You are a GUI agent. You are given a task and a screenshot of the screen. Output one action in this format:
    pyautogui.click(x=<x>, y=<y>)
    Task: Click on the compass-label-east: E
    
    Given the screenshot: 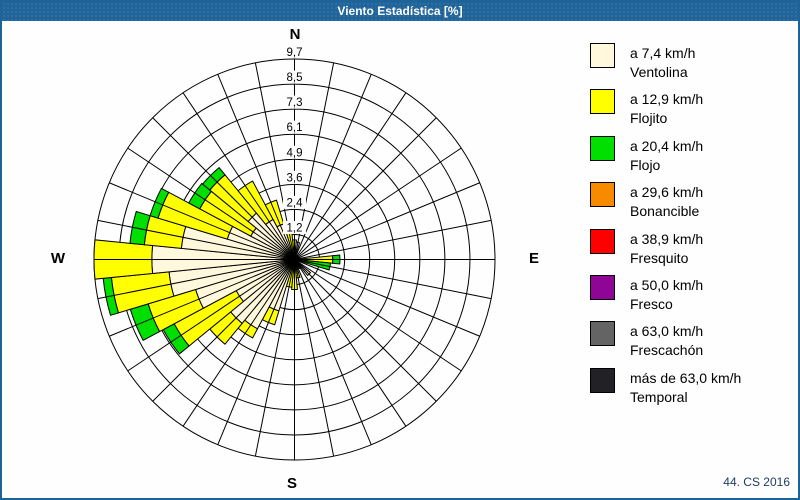 What is the action you would take?
    pyautogui.click(x=533, y=258)
    